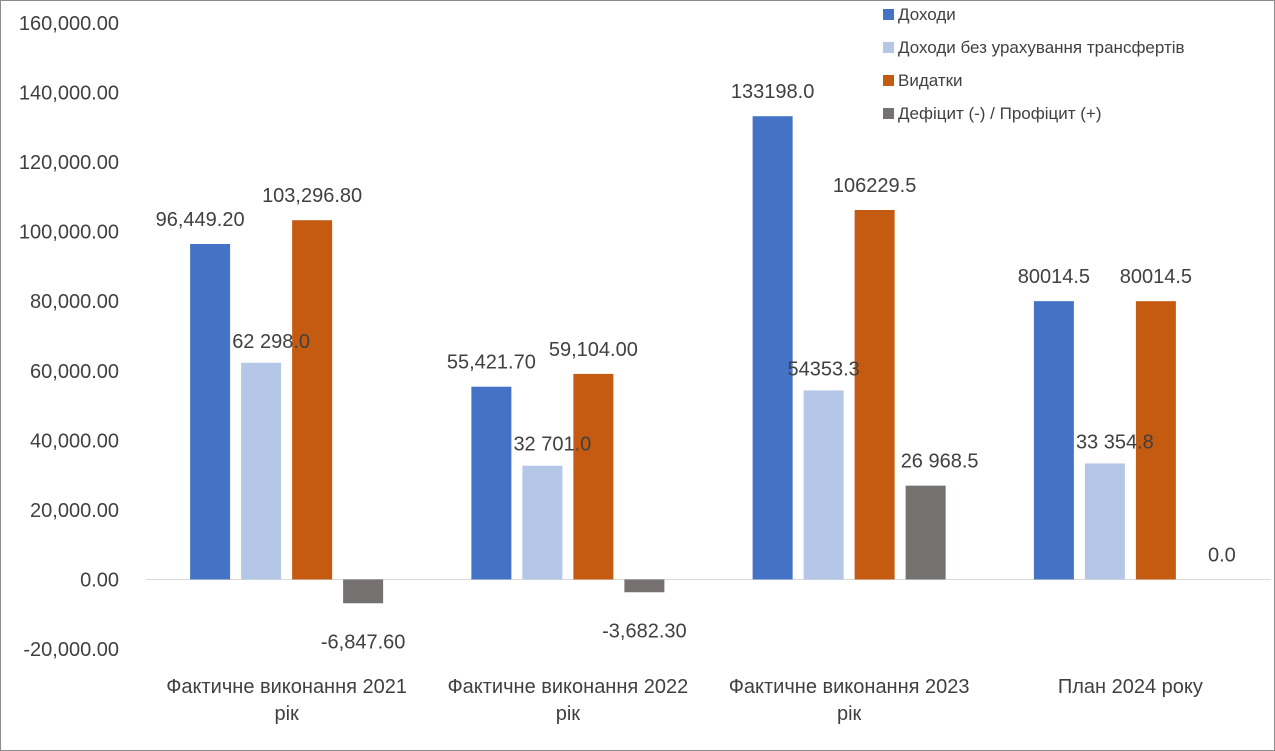  Describe the element at coordinates (74, 302) in the screenshot. I see `y-tick-label: 80,000.00` at that location.